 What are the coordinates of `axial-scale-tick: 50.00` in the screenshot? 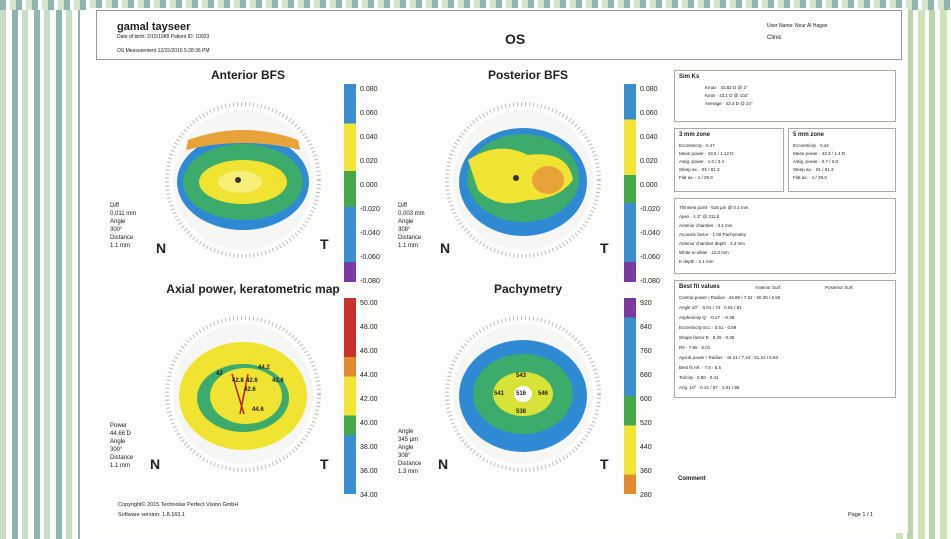 It's located at (369, 303).